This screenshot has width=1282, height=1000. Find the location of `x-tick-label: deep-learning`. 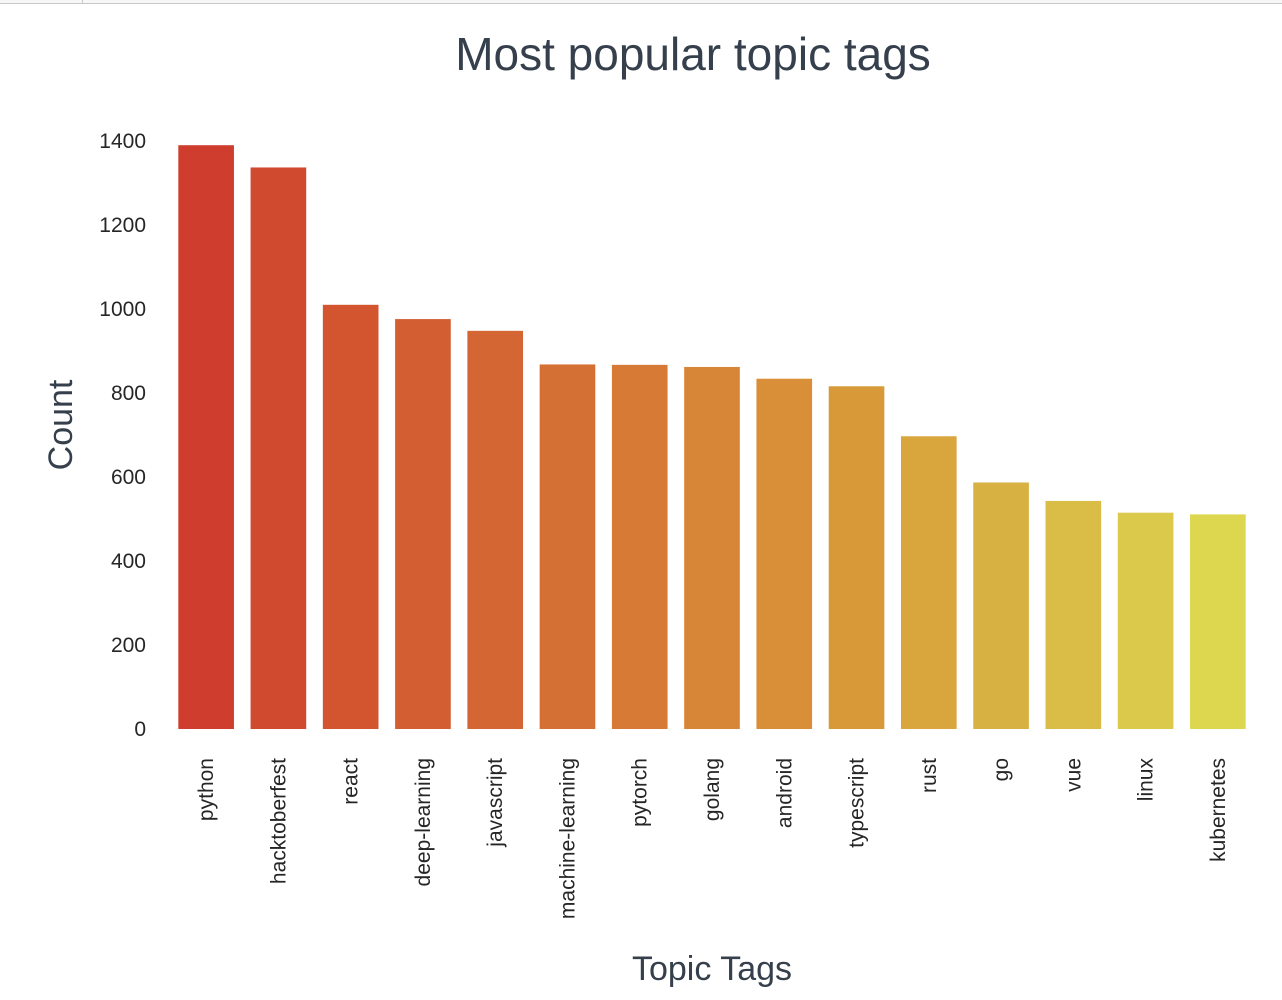

x-tick-label: deep-learning is located at coordinates (423, 822).